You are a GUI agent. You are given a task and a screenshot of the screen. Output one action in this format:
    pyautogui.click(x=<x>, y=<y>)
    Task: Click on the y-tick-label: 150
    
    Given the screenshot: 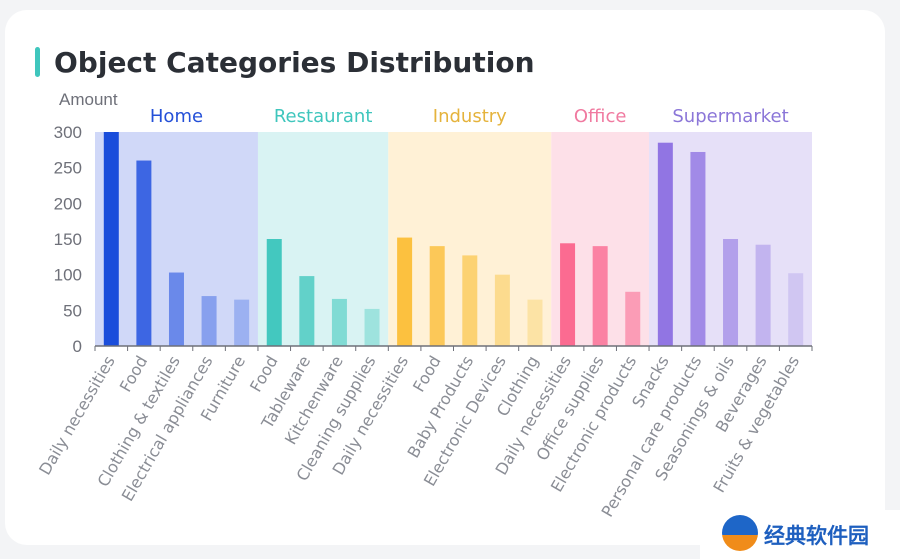 What is the action you would take?
    pyautogui.click(x=68, y=239)
    